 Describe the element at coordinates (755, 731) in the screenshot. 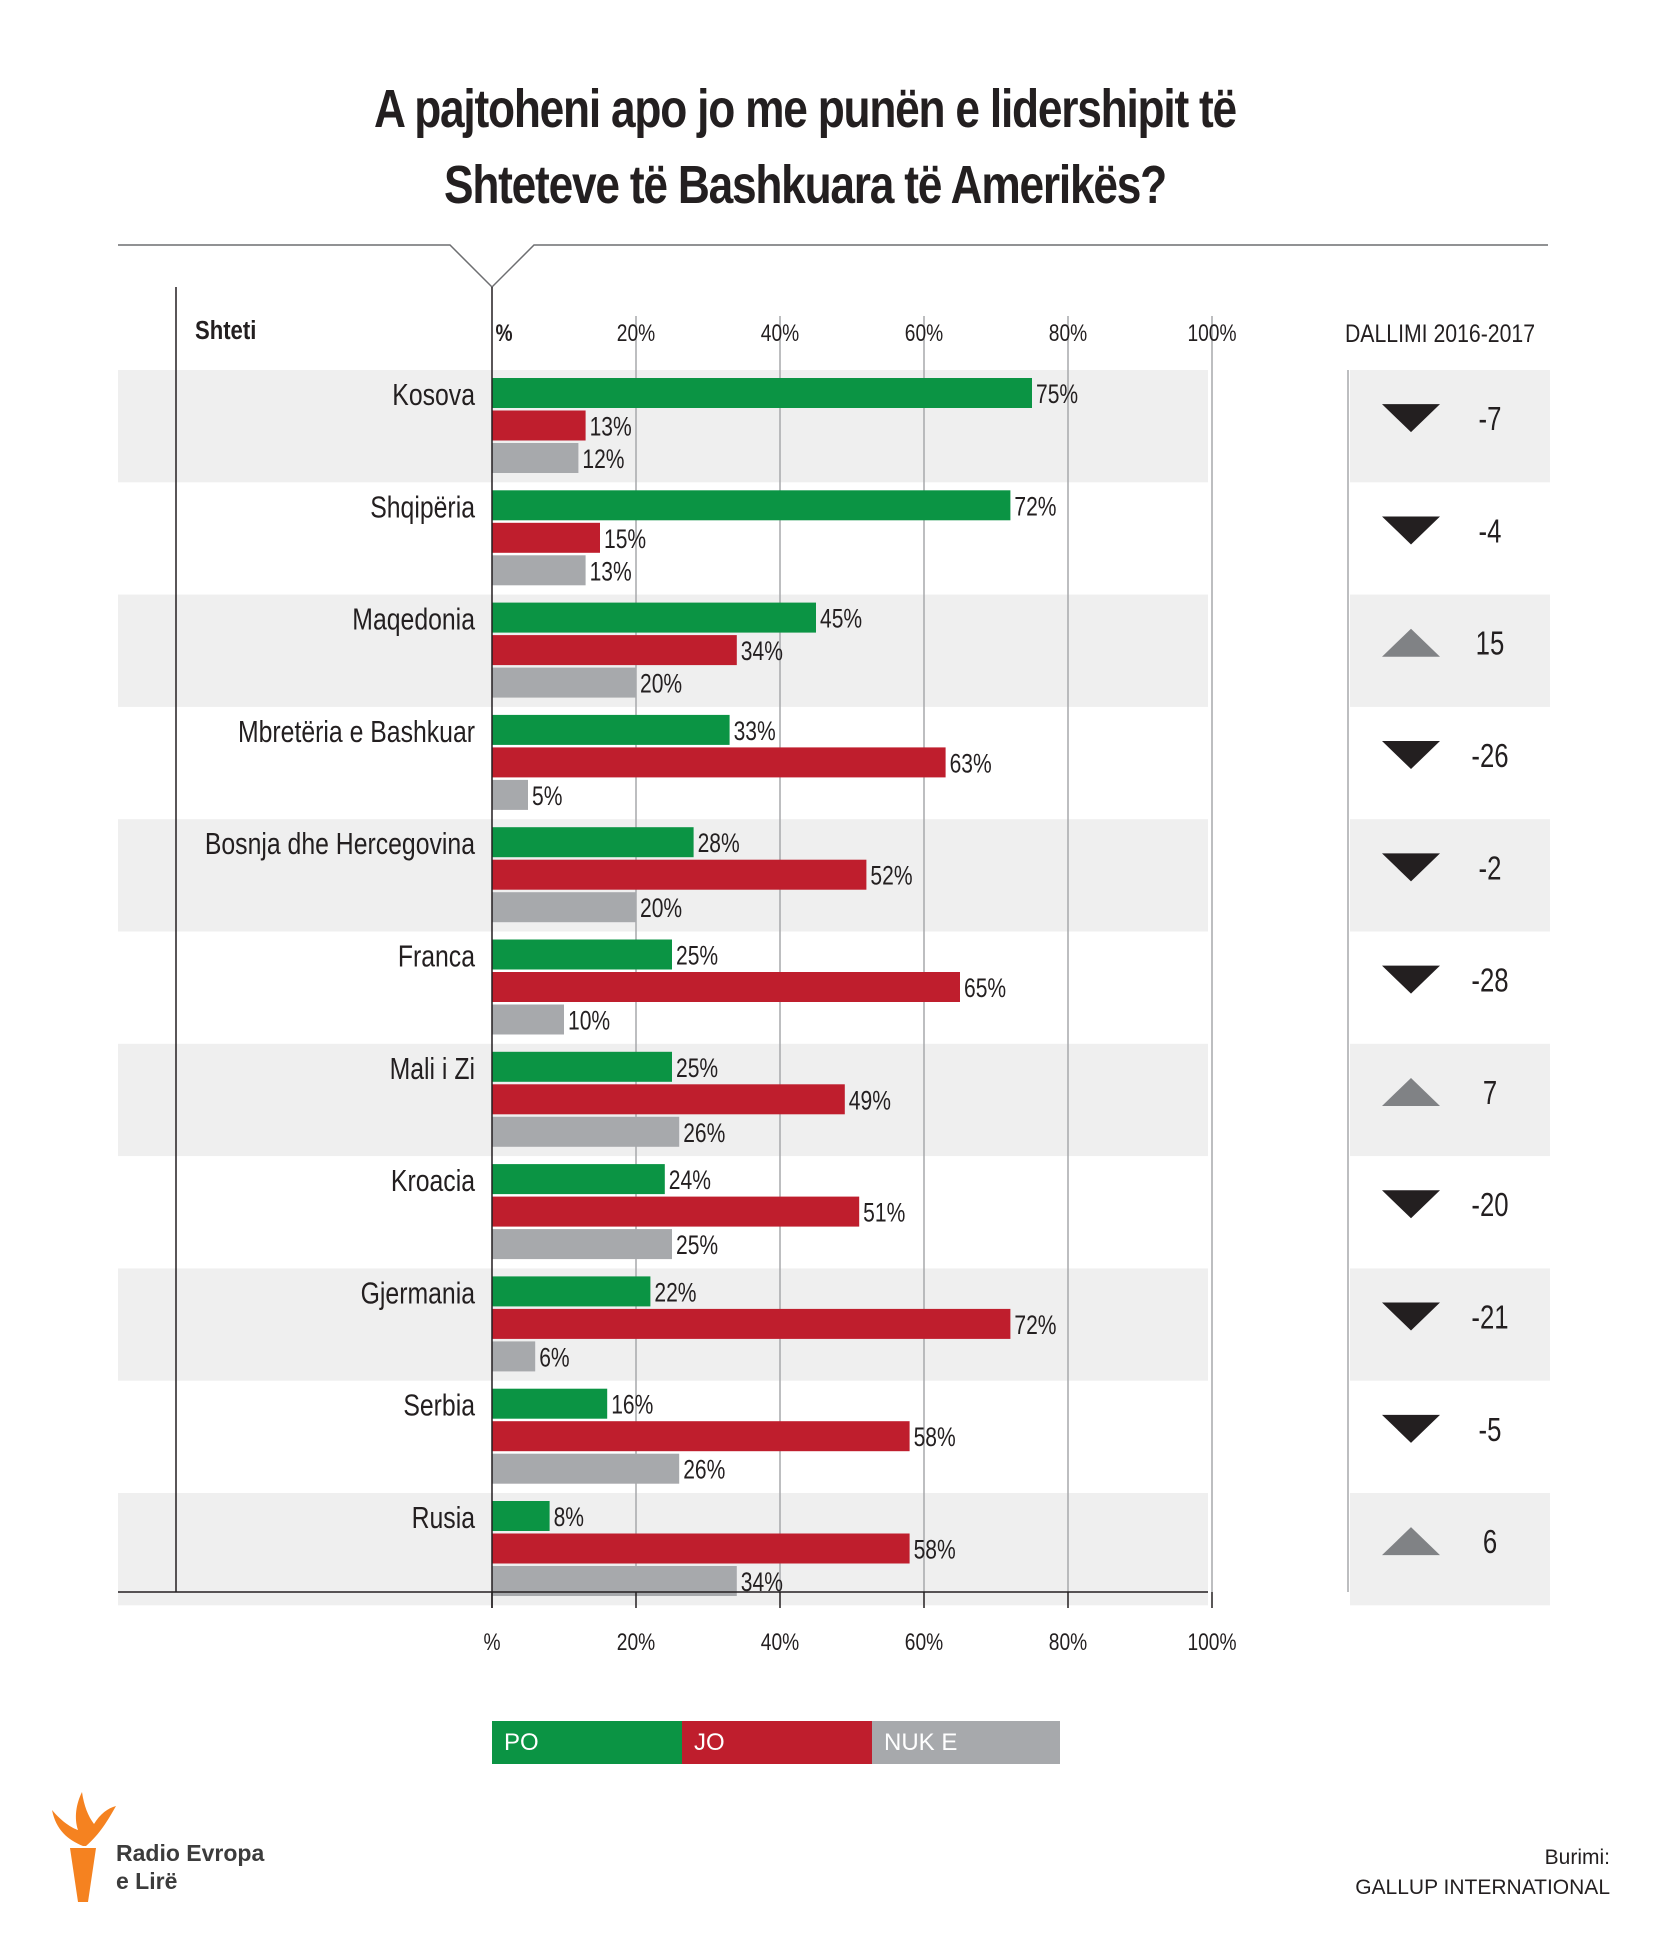

I see `data-label-po: 33%` at that location.